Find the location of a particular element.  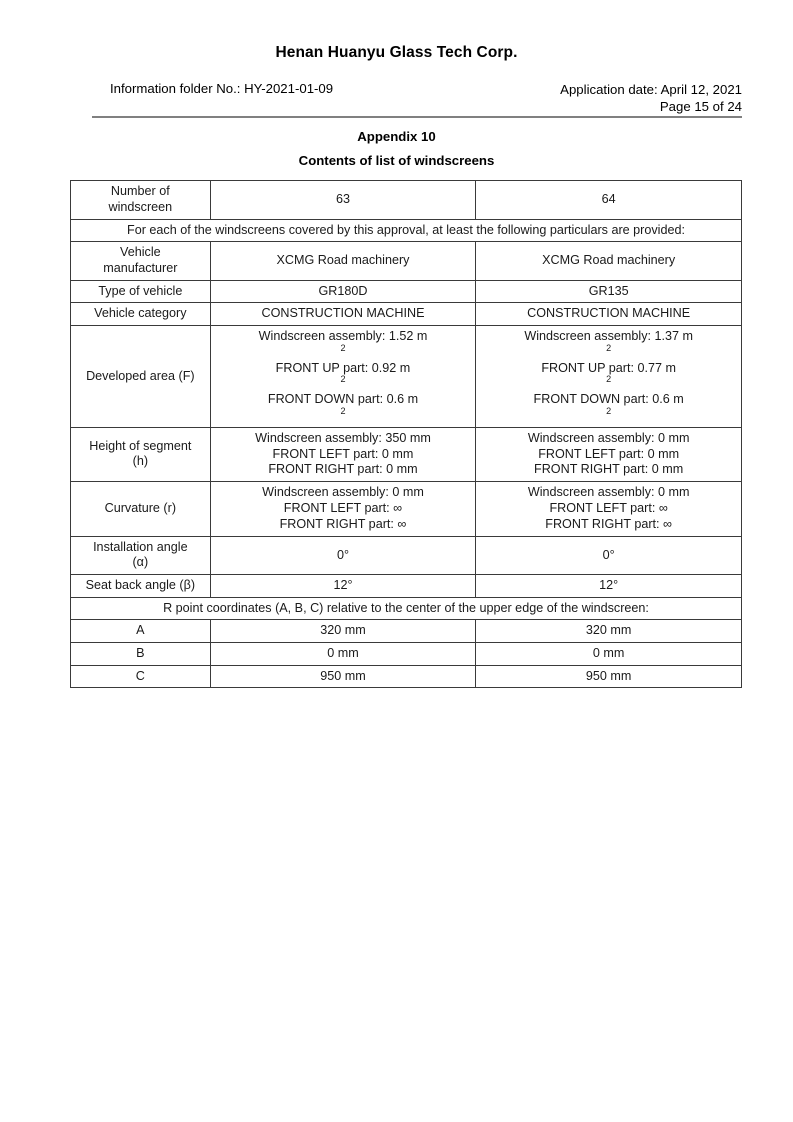

cell-type-col1: GR180D is located at coordinates (343, 291).